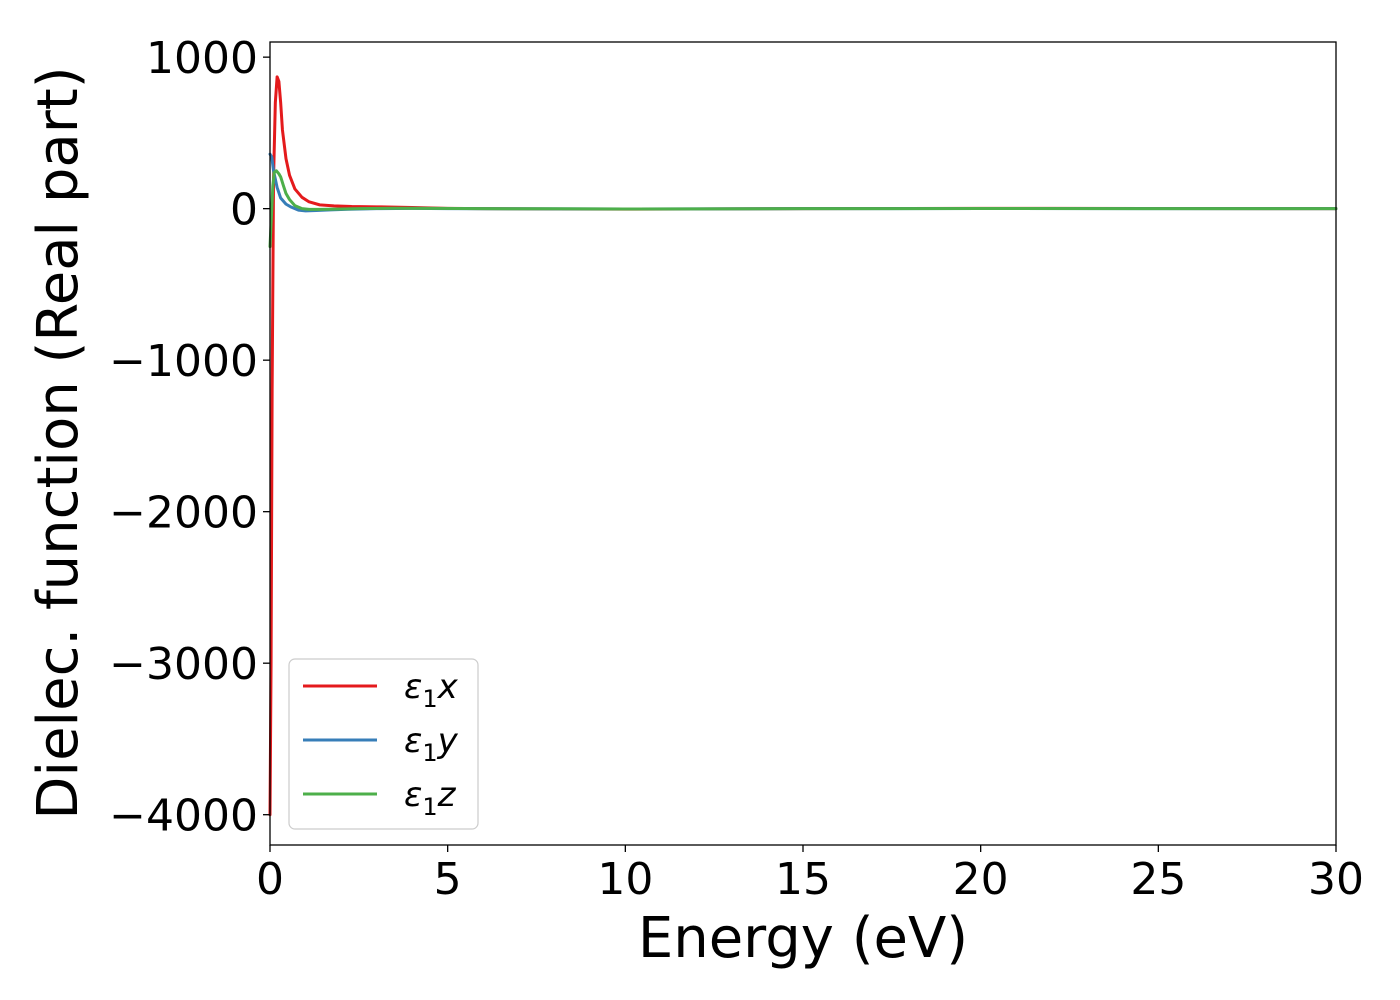 The image size is (1400, 1000). Describe the element at coordinates (1158, 879) in the screenshot. I see `x-tick-label: 25` at that location.